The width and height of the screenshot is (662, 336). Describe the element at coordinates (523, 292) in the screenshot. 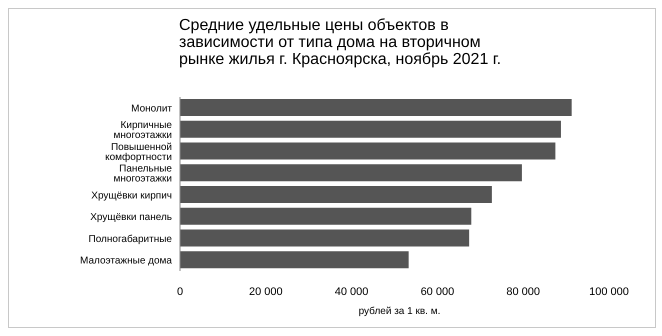

I see `x-tick-label: 80 000` at that location.